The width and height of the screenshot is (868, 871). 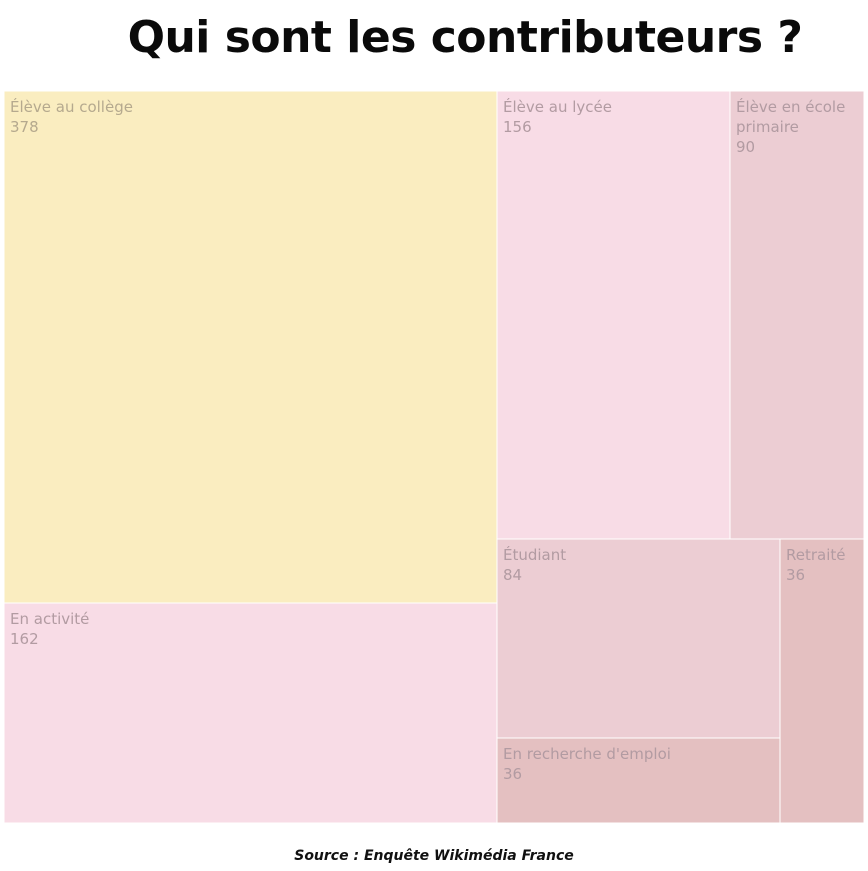 What do you see at coordinates (797, 315) in the screenshot?
I see `tile-eleve-en-ecole-primaire` at bounding box center [797, 315].